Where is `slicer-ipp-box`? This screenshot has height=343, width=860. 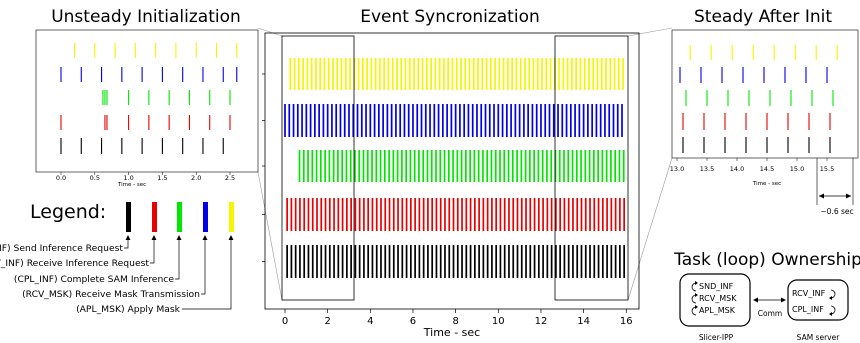
slicer-ipp-box is located at coordinates (715, 300).